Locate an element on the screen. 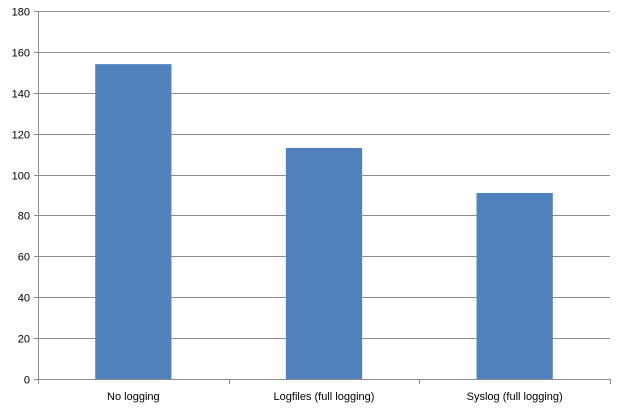 Image resolution: width=624 pixels, height=409 pixels. x-category-label: Syslog (full logging) is located at coordinates (515, 397).